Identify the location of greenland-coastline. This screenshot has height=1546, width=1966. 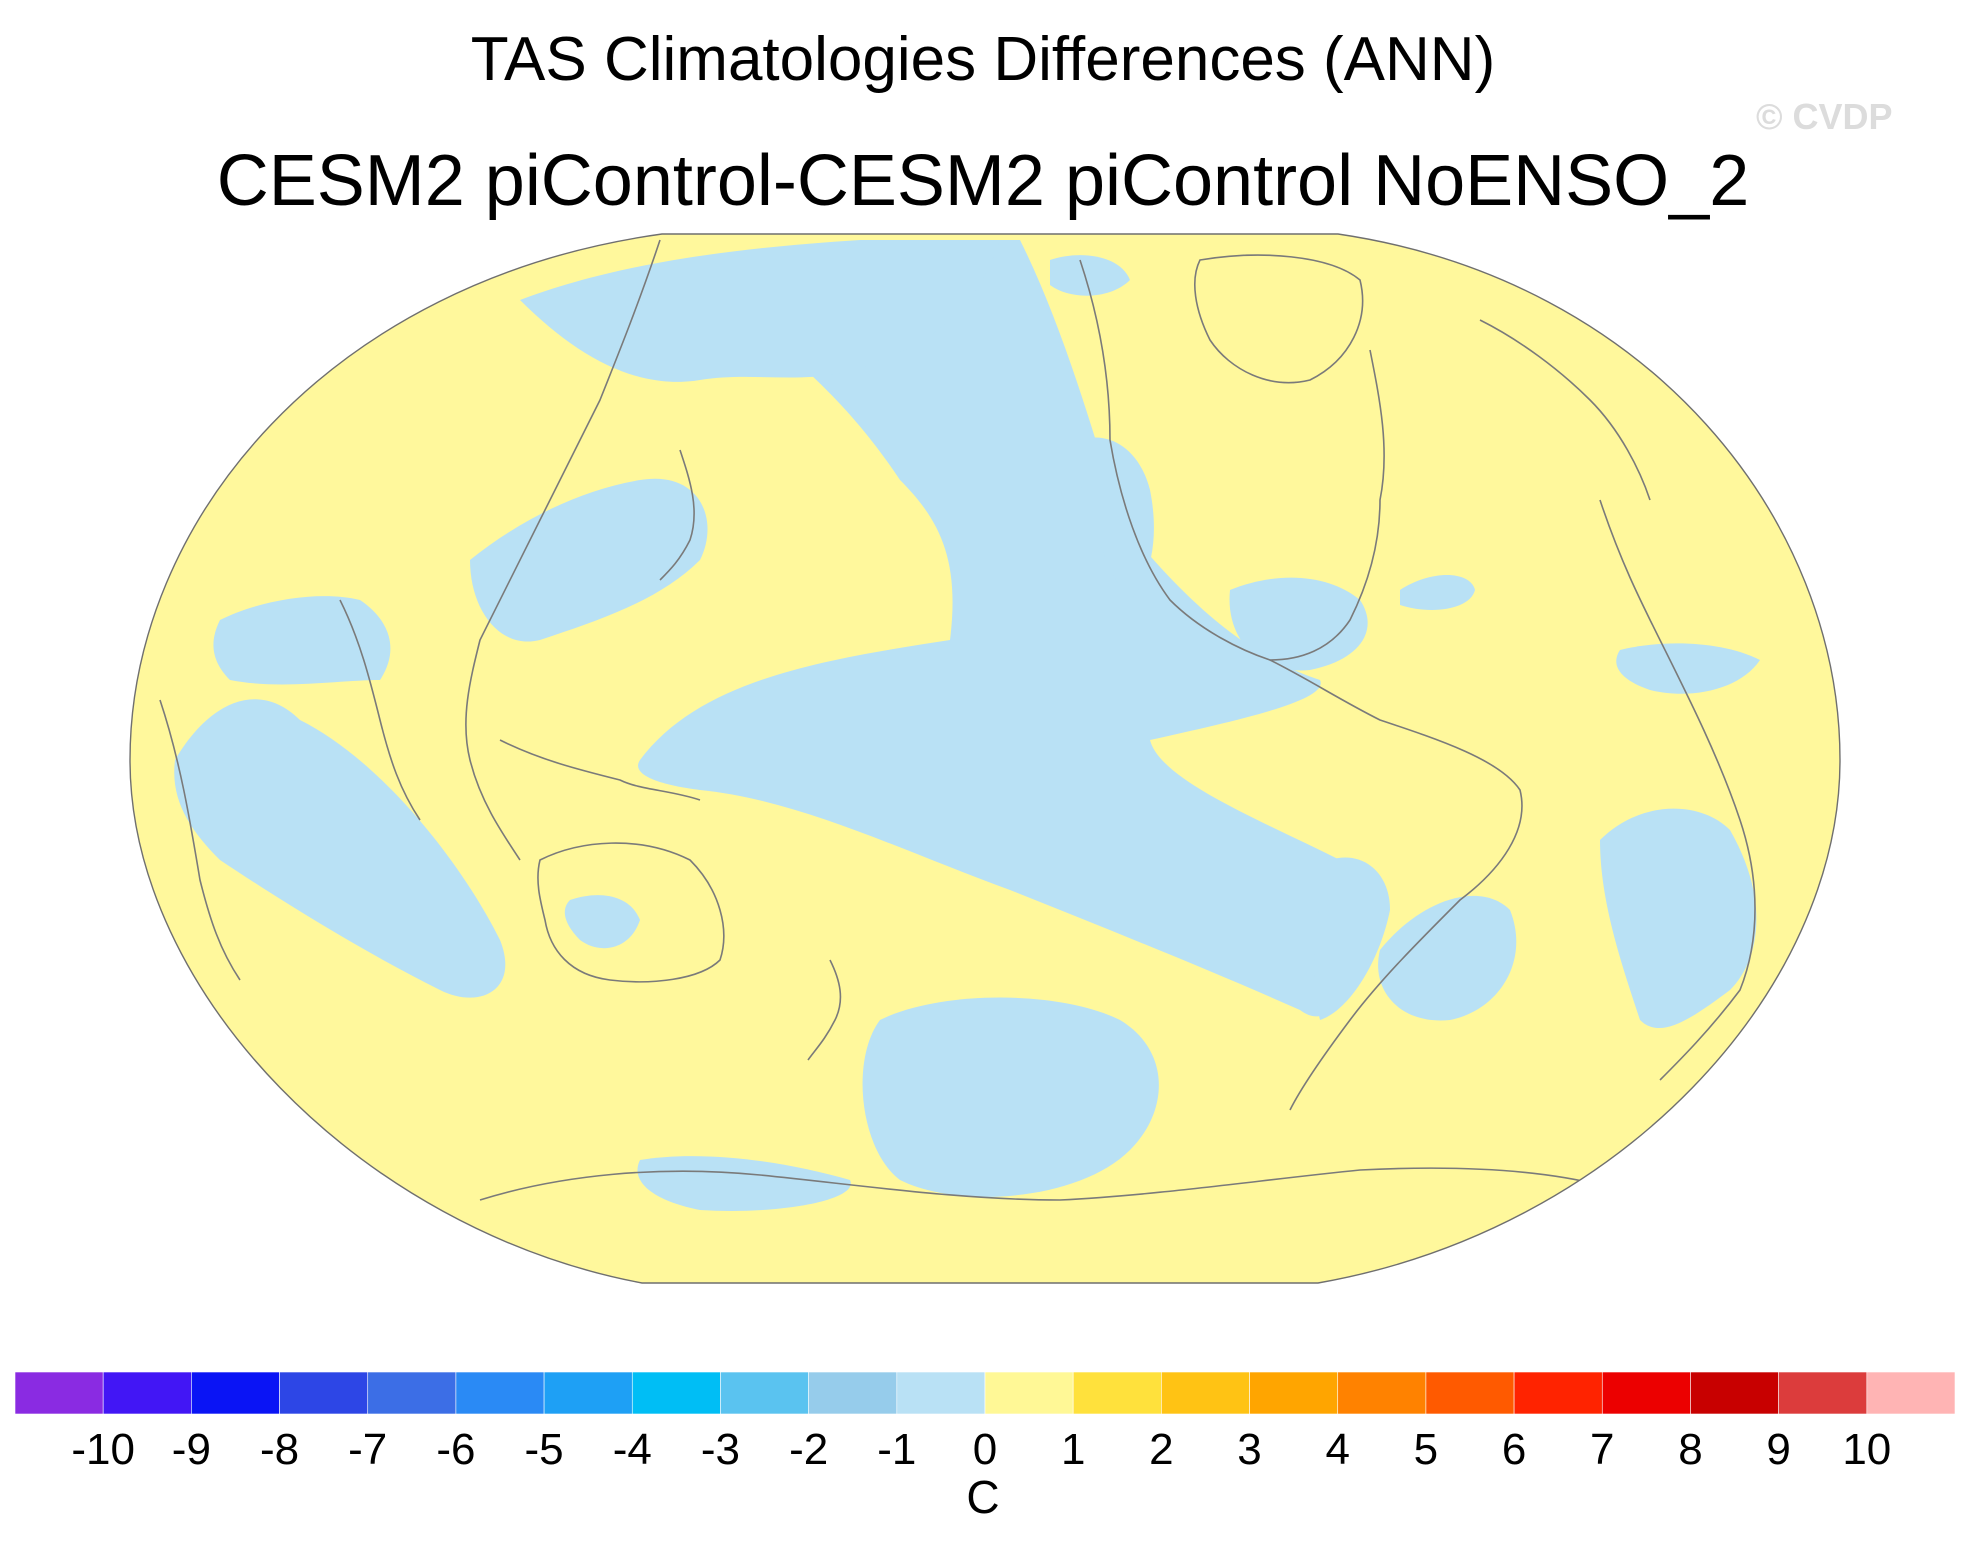
(1279, 319).